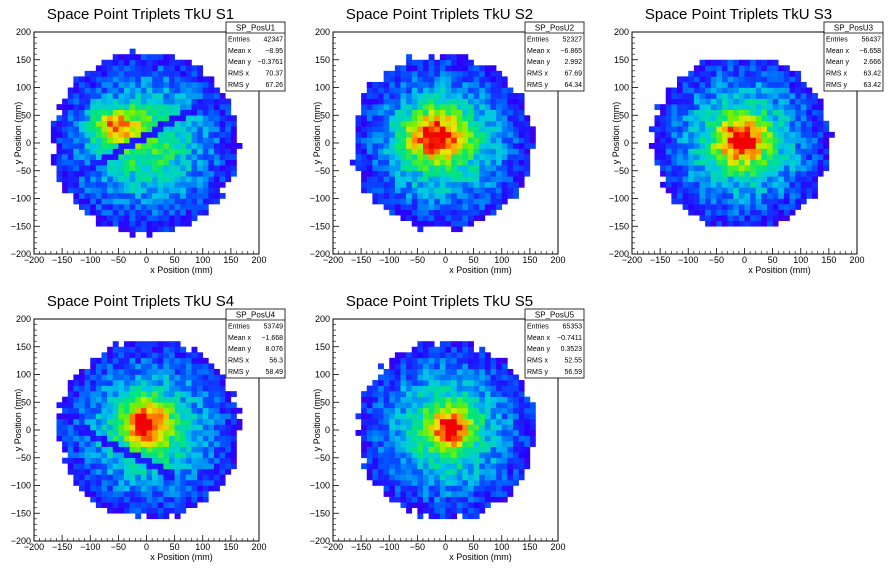  What do you see at coordinates (18, 133) in the screenshot?
I see `y-axis-label: y Position (mm)` at bounding box center [18, 133].